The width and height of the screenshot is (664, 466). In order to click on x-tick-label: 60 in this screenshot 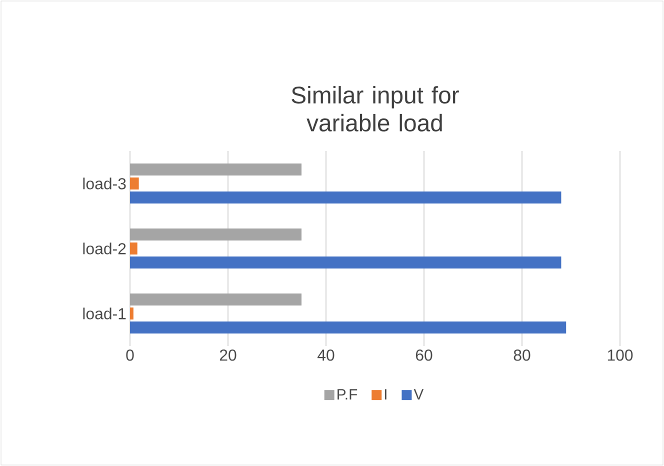, I will do `click(424, 355)`.